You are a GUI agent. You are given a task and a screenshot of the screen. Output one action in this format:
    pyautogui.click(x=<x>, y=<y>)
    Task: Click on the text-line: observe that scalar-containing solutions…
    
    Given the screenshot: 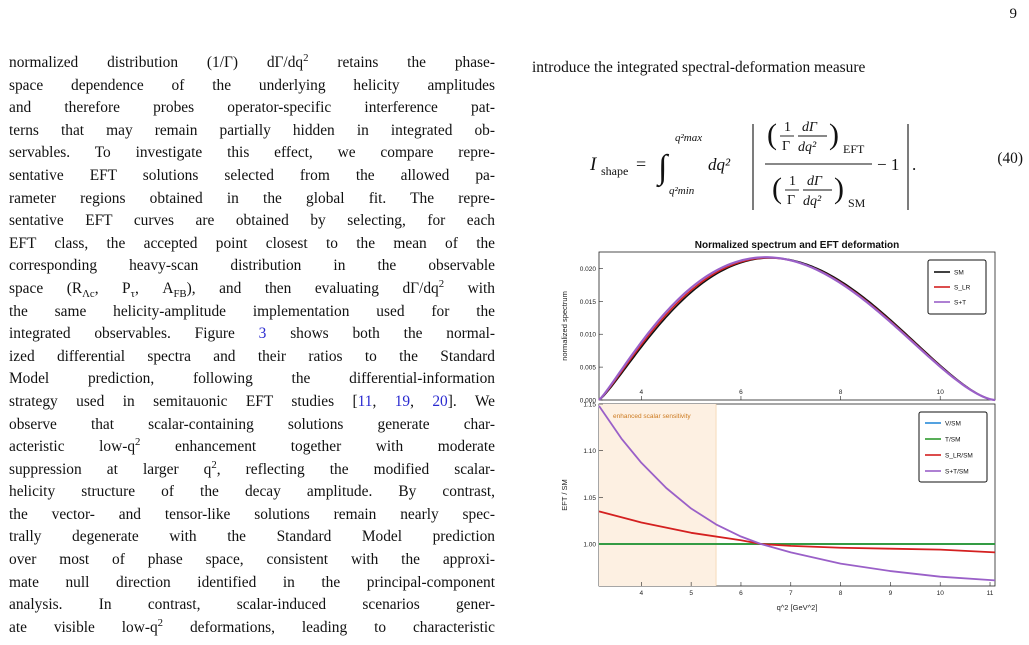 What is the action you would take?
    pyautogui.click(x=252, y=425)
    